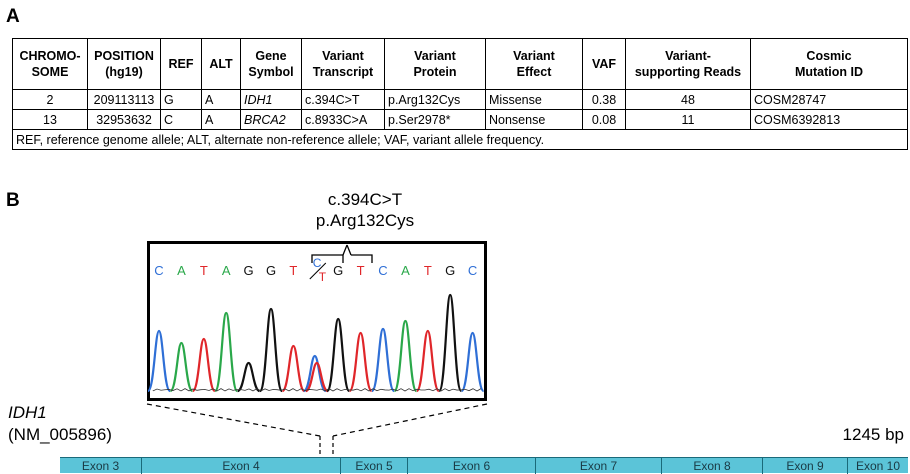  What do you see at coordinates (181, 99) in the screenshot?
I see `cell-ref: G` at bounding box center [181, 99].